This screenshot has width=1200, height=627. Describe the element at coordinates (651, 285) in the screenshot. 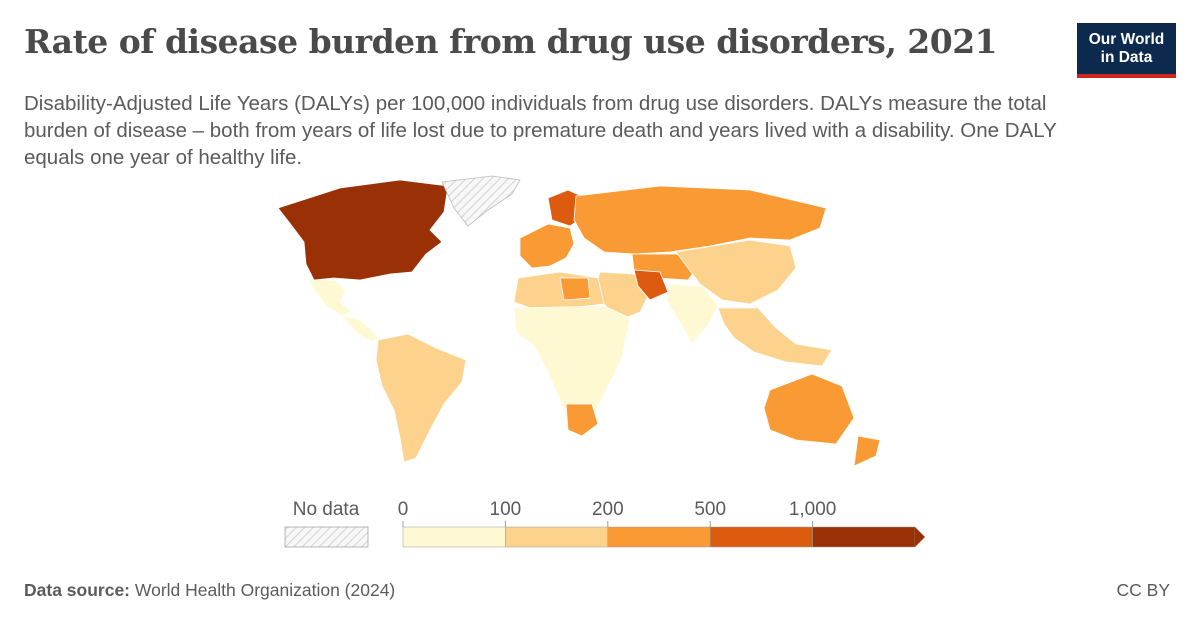

I see `region-iran` at that location.